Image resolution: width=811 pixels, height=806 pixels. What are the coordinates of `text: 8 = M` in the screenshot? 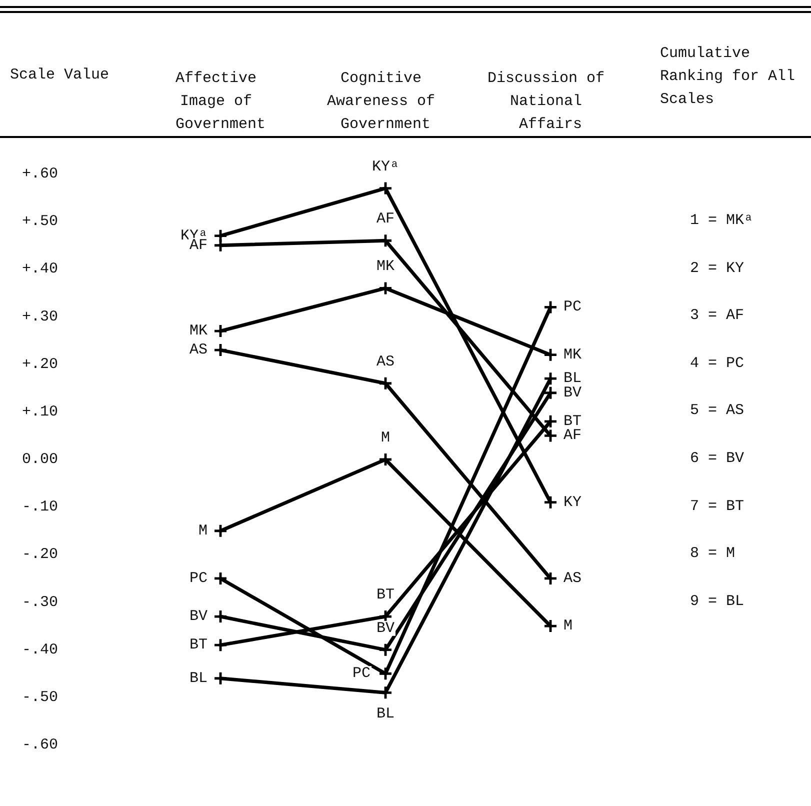 It's located at (713, 553).